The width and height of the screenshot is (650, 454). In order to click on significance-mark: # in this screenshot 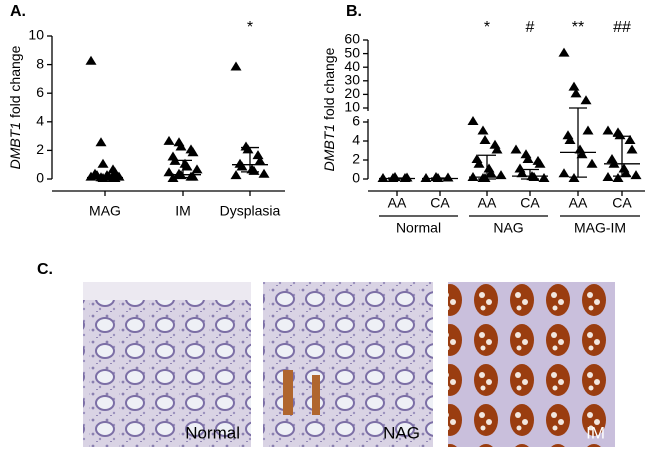, I will do `click(530, 27)`.